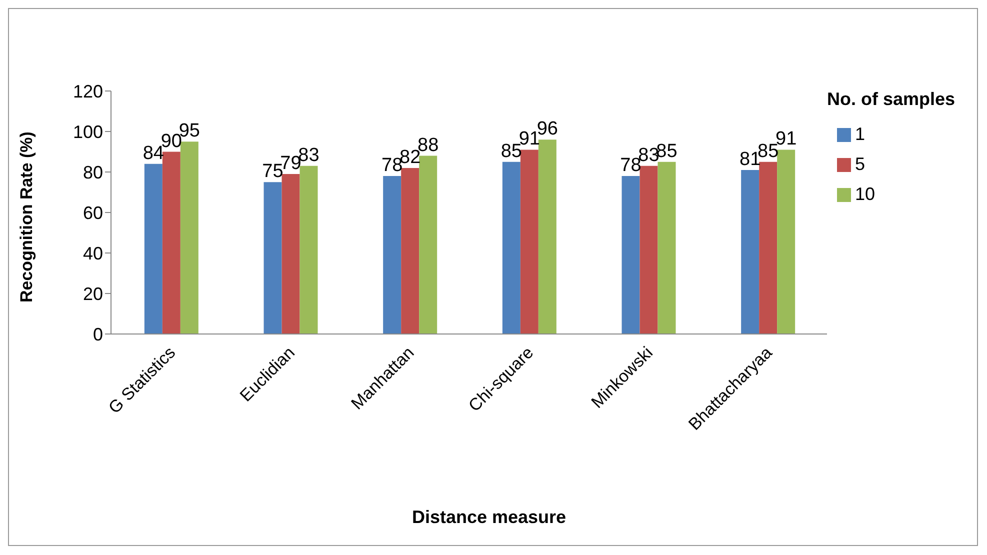 Image resolution: width=987 pixels, height=555 pixels. What do you see at coordinates (87, 132) in the screenshot?
I see `y-tick-label: 100` at bounding box center [87, 132].